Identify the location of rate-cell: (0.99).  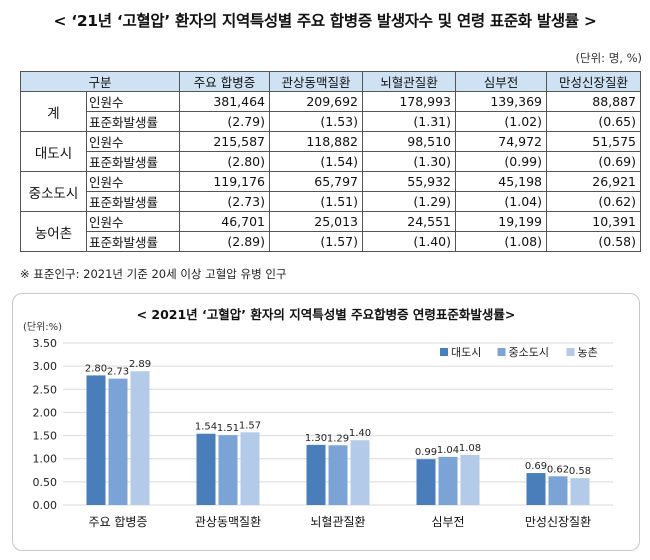
(501, 161).